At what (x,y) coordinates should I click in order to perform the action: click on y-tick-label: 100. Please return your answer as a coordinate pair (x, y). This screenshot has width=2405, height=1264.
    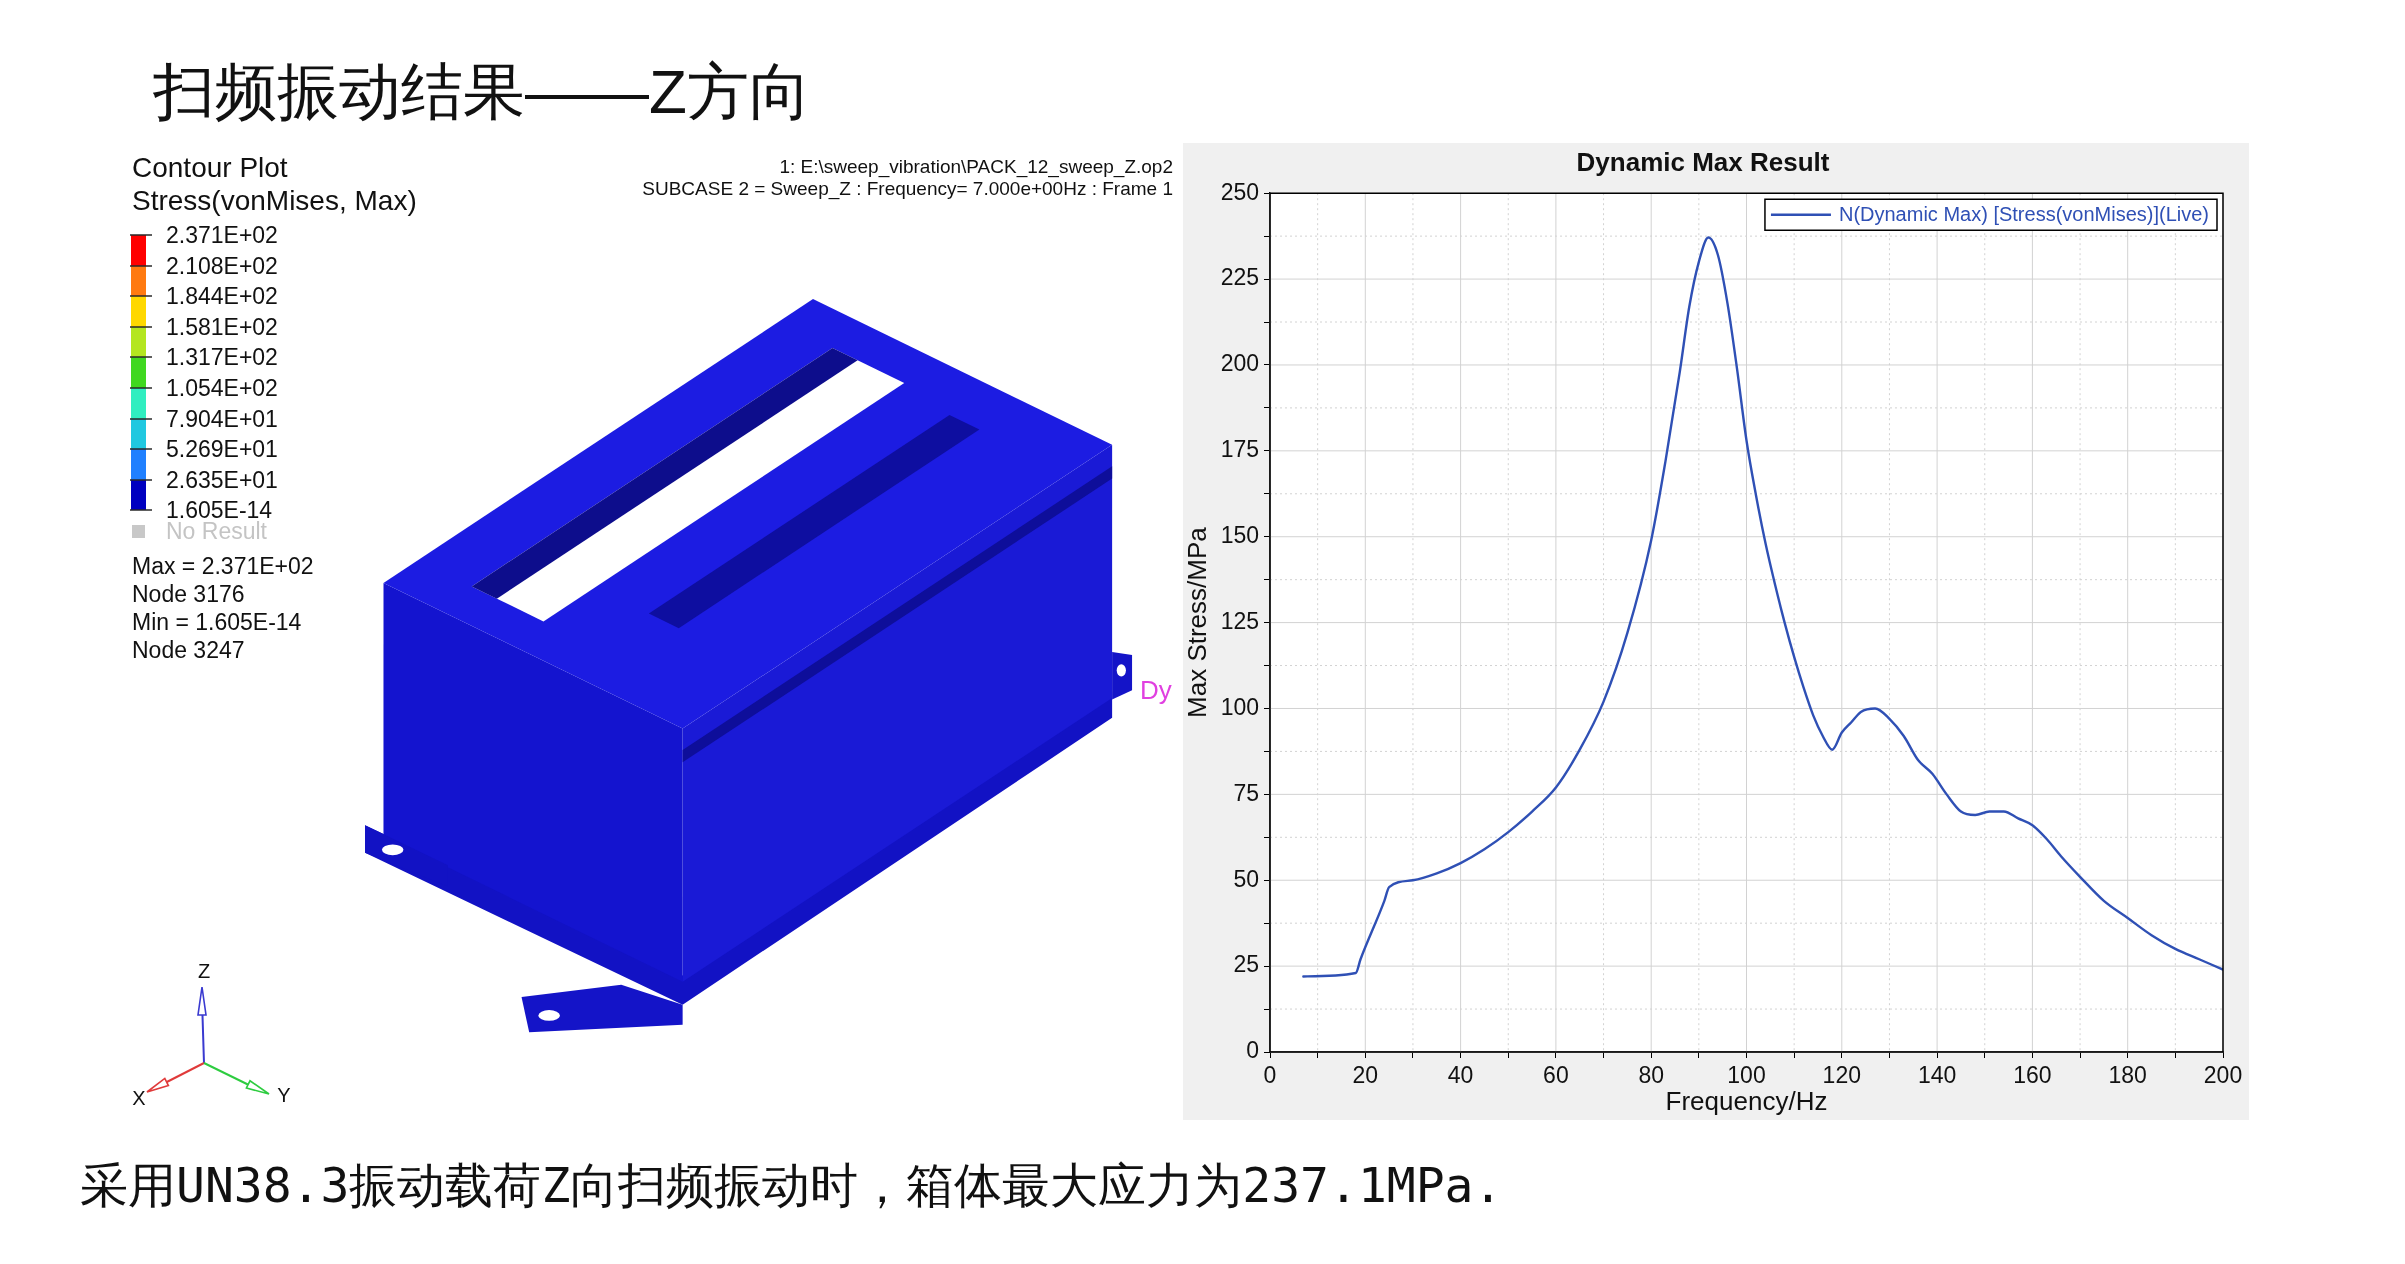
    Looking at the image, I should click on (1239, 706).